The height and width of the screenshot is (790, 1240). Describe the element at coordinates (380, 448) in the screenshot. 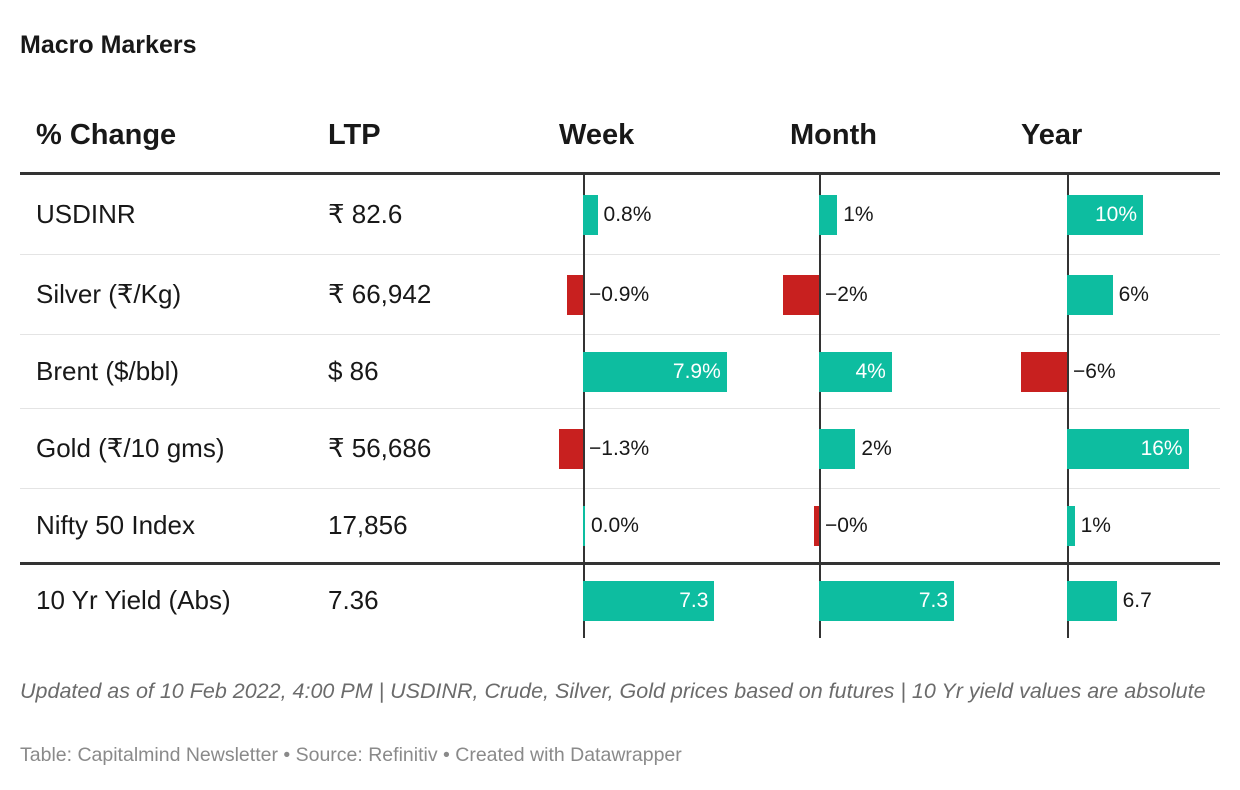

I see `row-ltp: ₹ 56,686` at that location.